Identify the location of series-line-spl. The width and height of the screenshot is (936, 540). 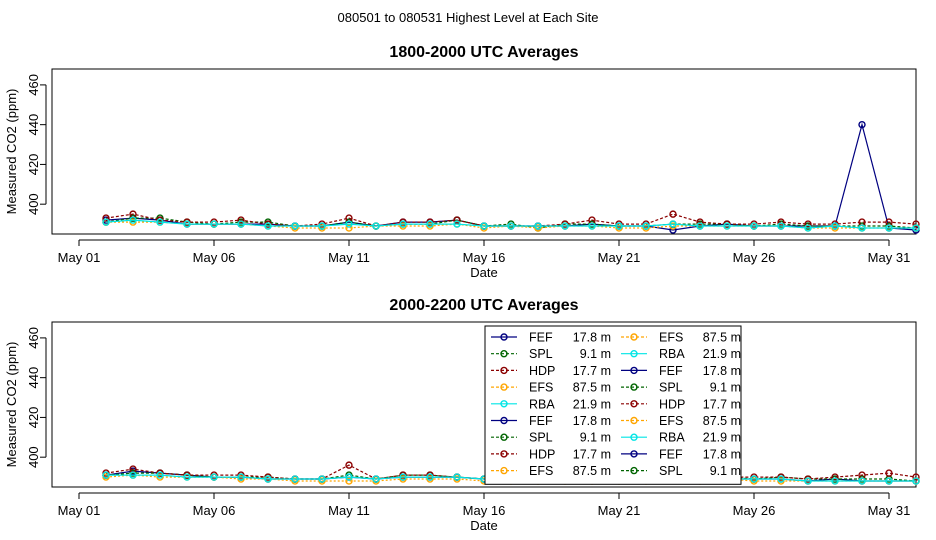
(511, 223).